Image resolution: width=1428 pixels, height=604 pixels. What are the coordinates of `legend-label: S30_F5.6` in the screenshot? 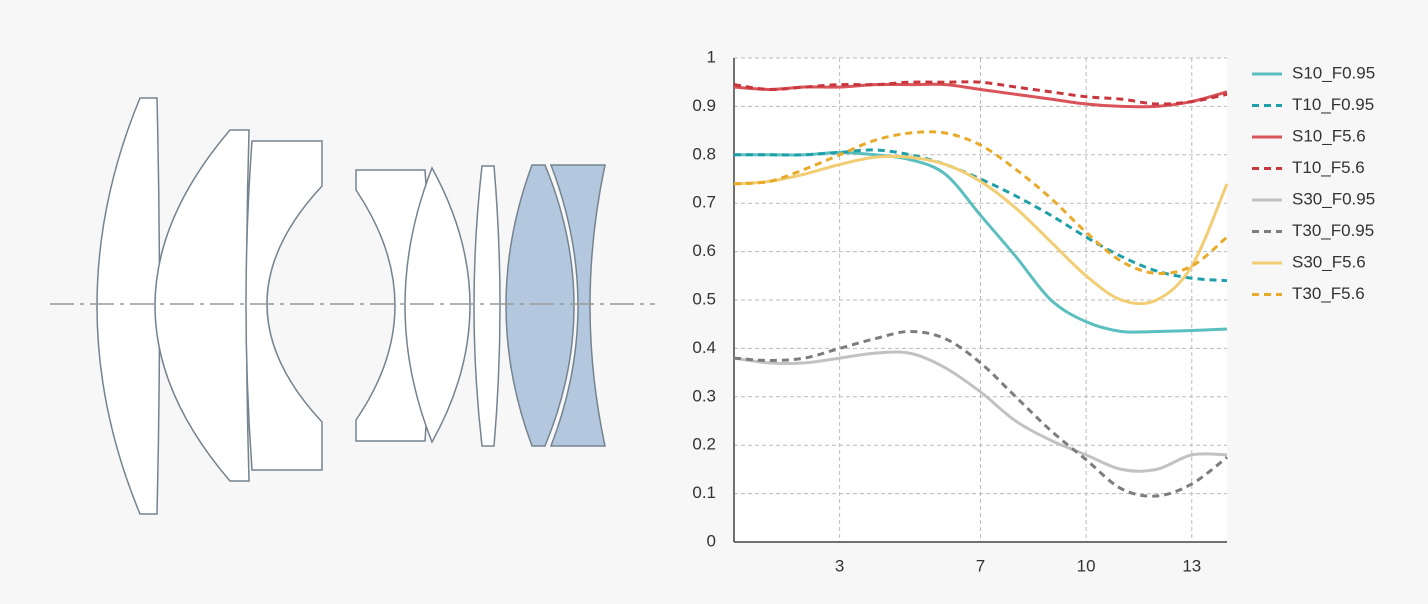 It's located at (1329, 261).